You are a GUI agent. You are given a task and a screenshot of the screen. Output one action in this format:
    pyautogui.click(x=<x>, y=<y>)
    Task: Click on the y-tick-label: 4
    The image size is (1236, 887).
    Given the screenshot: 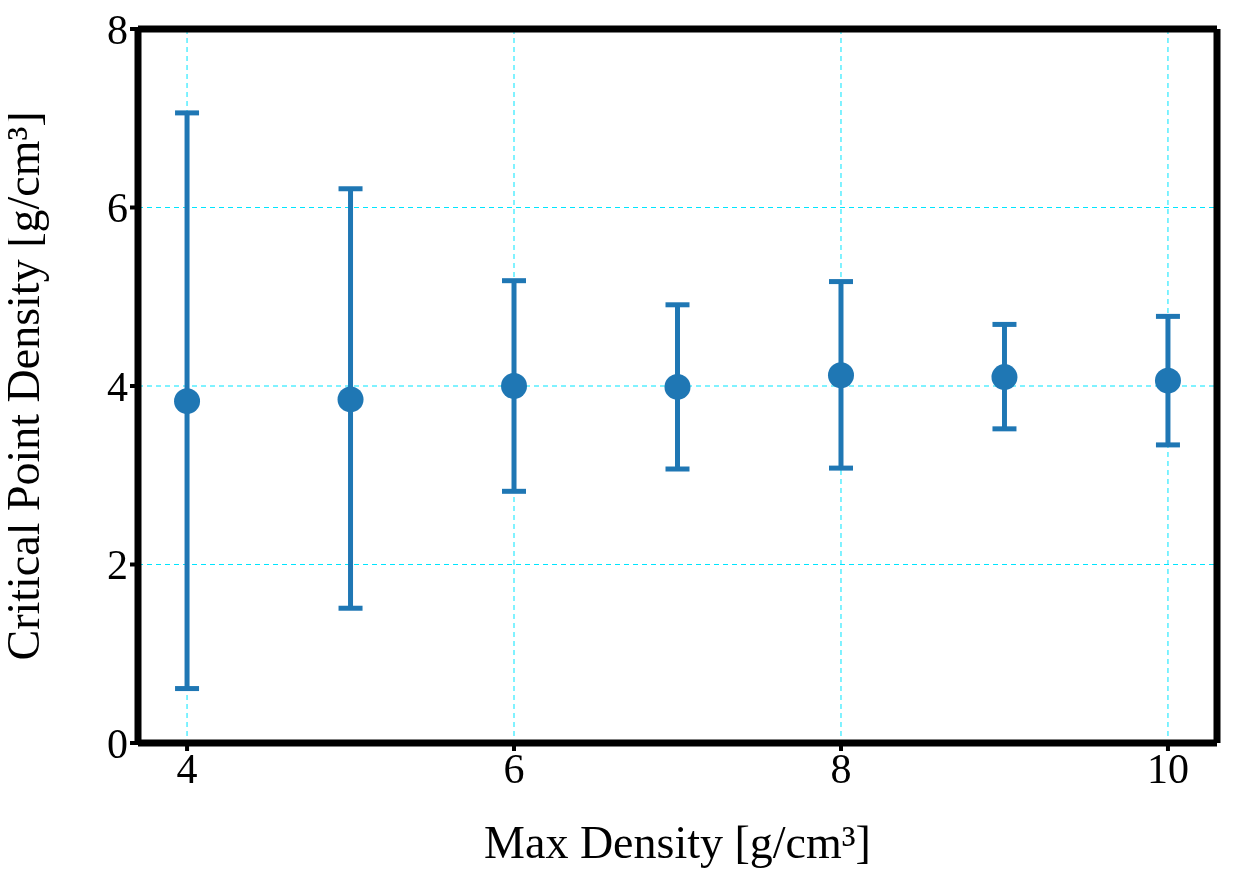 What is the action you would take?
    pyautogui.click(x=117, y=386)
    